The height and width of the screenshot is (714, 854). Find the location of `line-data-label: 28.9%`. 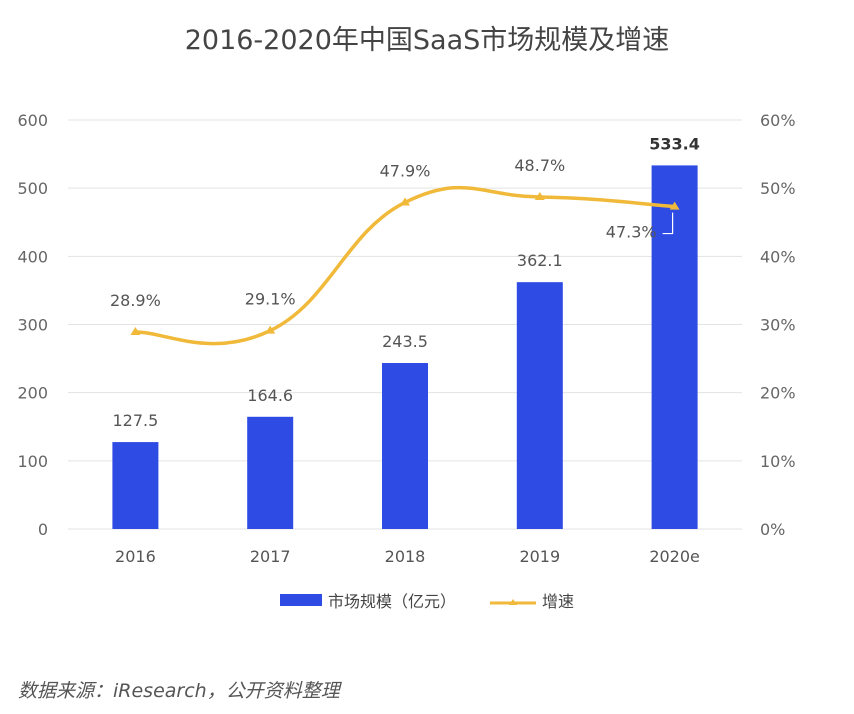

line-data-label: 28.9% is located at coordinates (135, 300).